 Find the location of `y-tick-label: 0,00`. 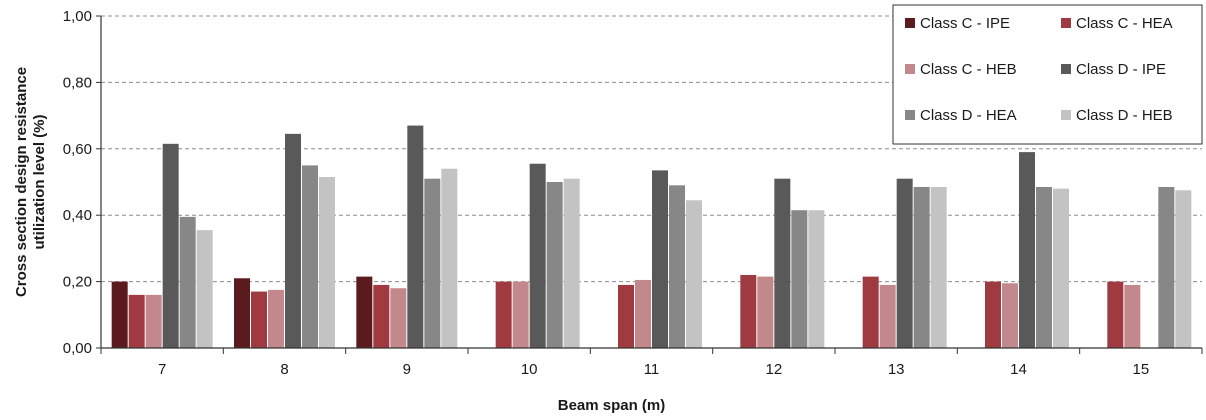

y-tick-label: 0,00 is located at coordinates (77, 348).